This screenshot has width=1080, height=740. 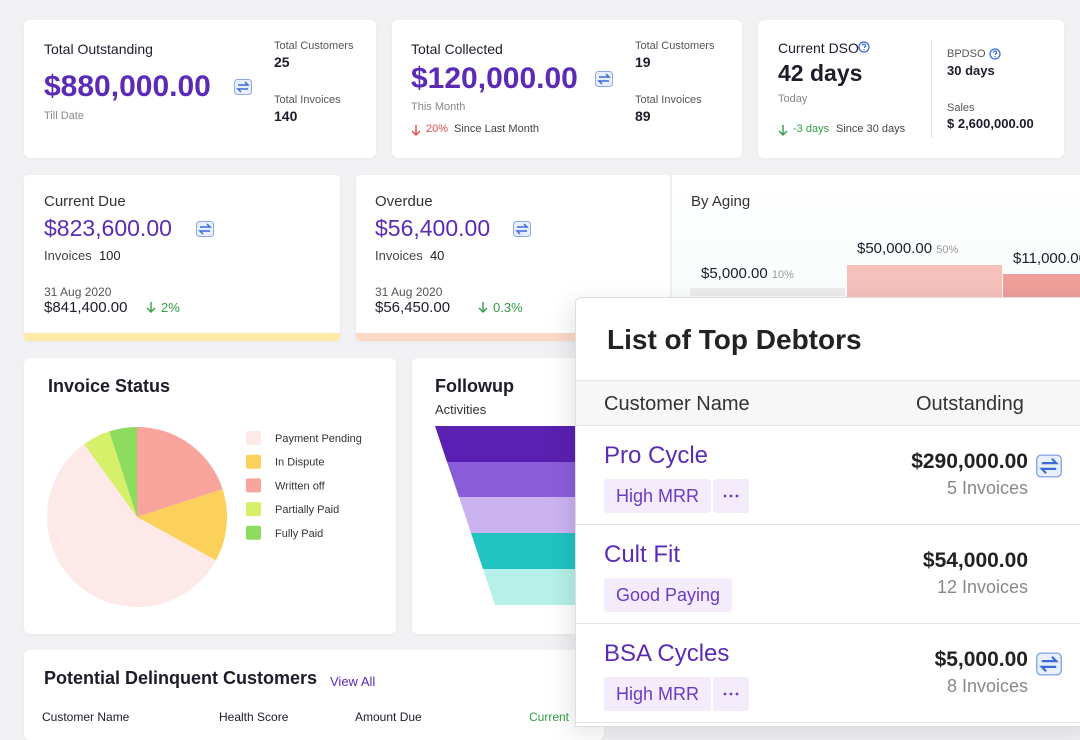 I want to click on value: 30 days, so click(x=971, y=70).